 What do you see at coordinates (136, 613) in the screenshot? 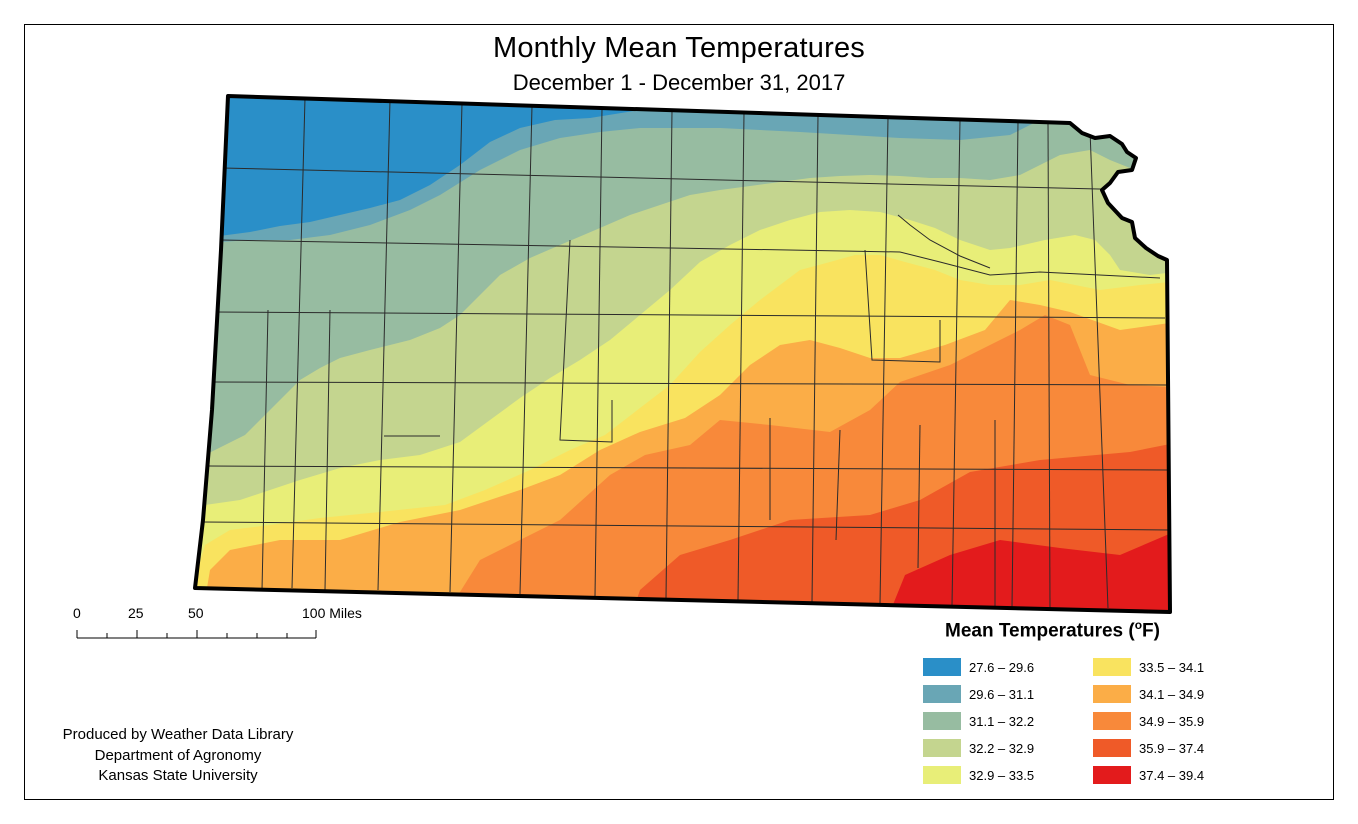
I see `scale-label-25: 25` at bounding box center [136, 613].